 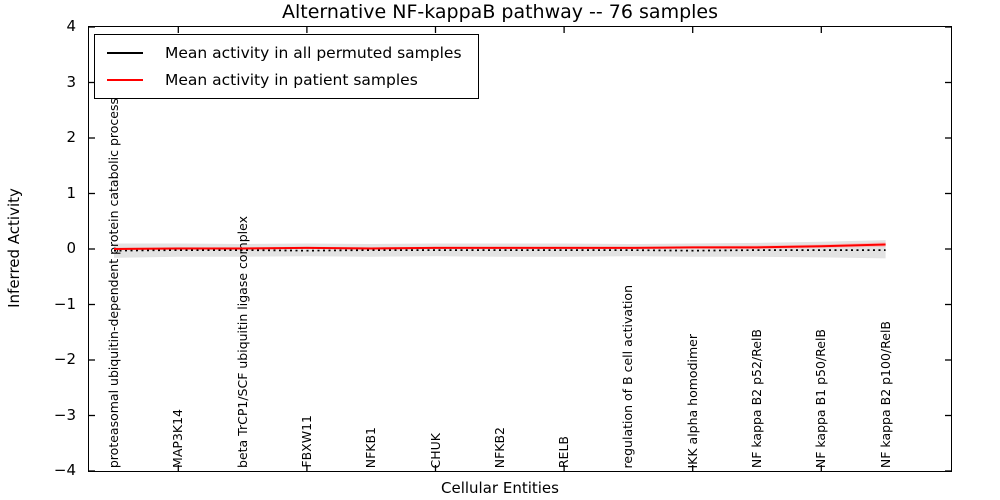 I want to click on permuted-line-swatch, so click(x=125, y=53).